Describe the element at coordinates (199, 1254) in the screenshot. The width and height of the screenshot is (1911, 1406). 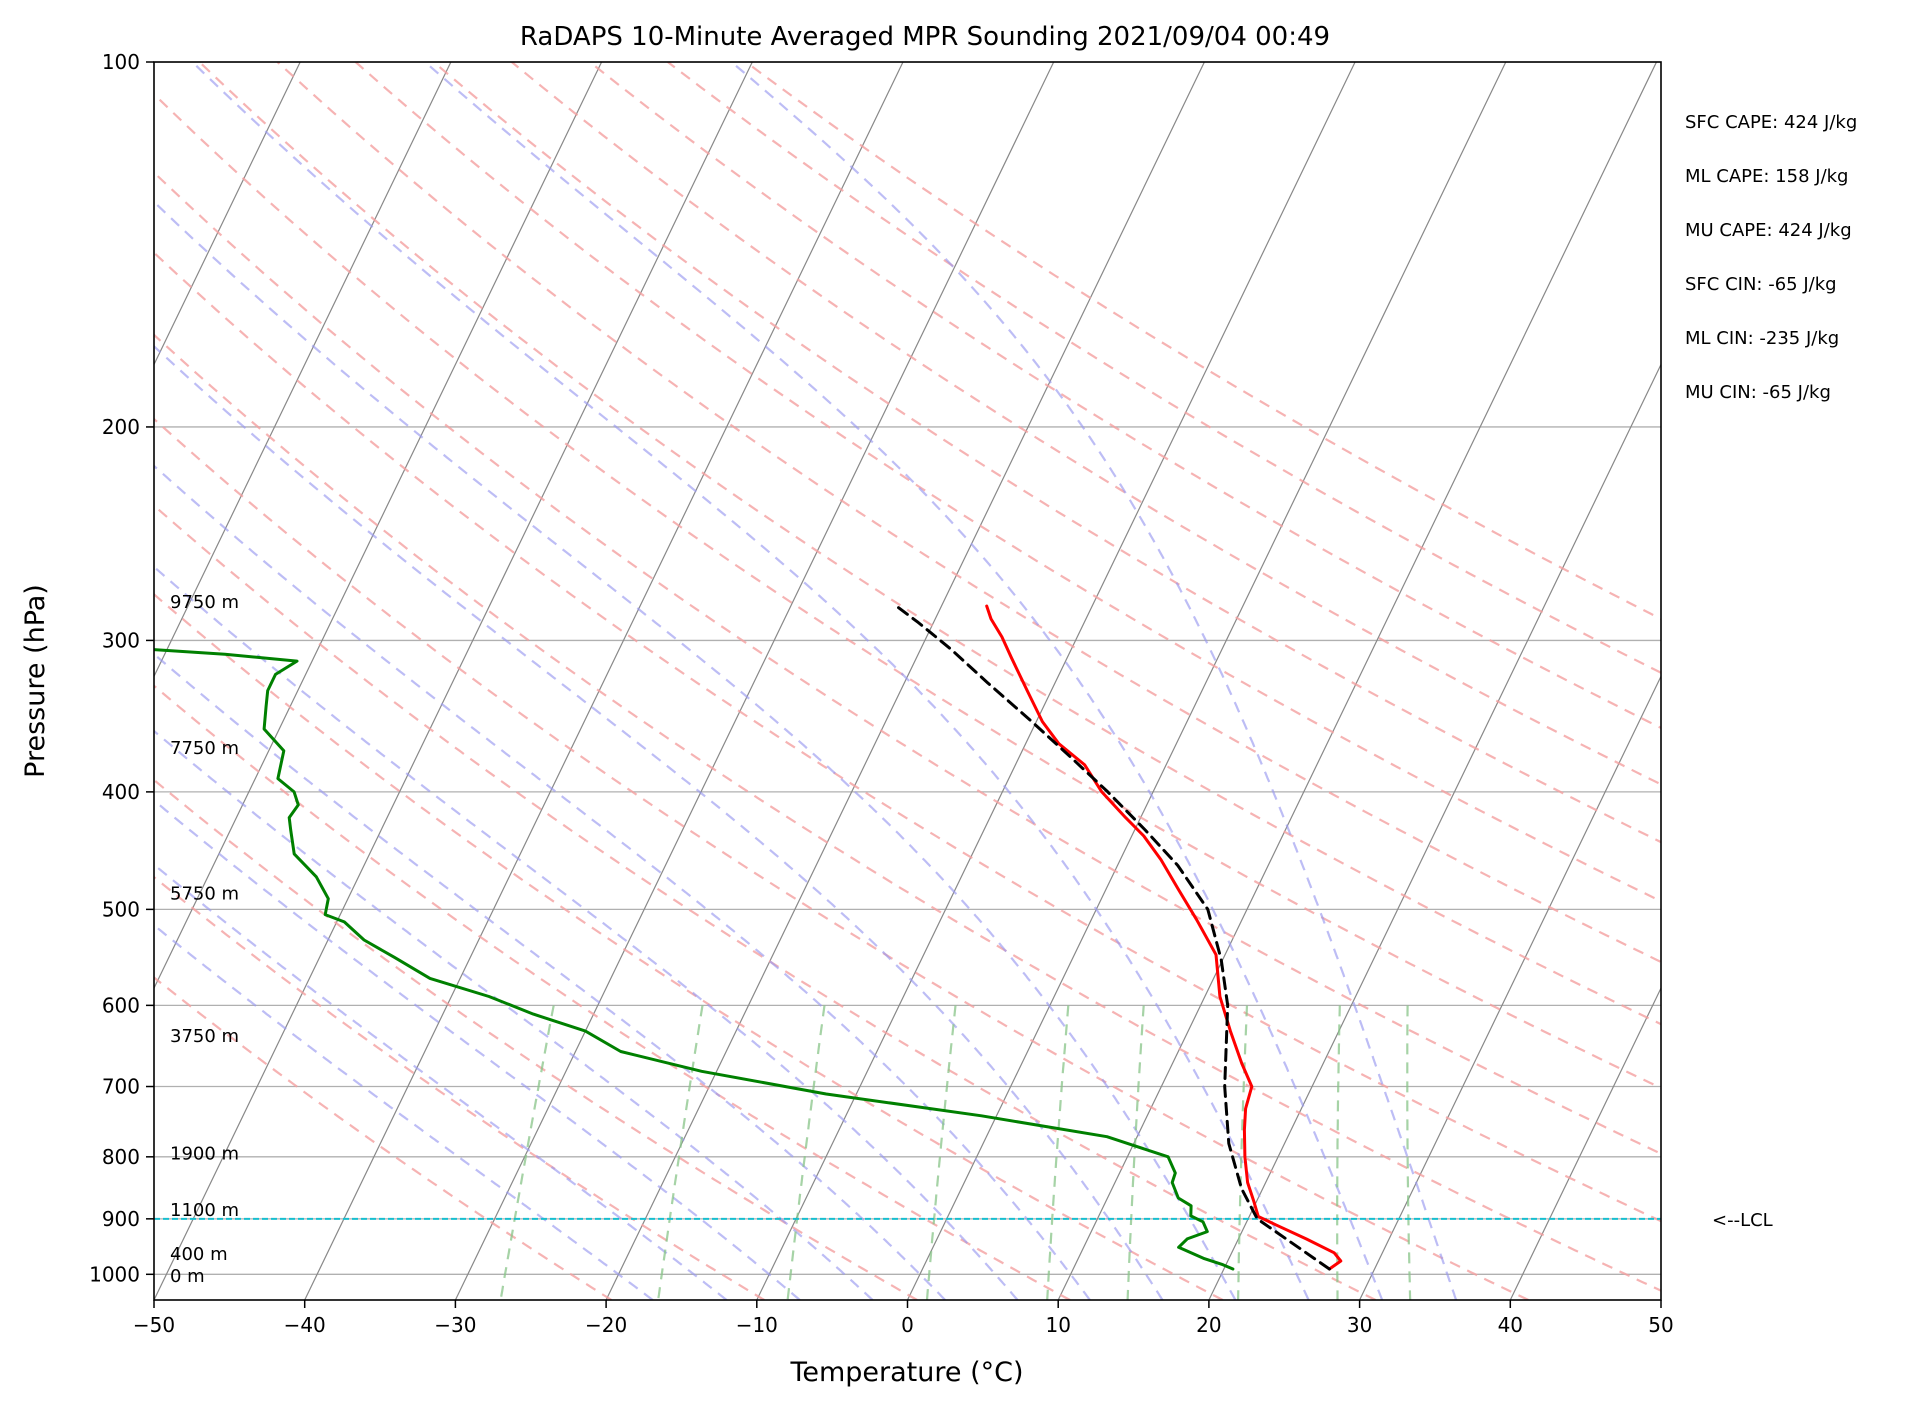
I see `height-label: 400 m` at that location.